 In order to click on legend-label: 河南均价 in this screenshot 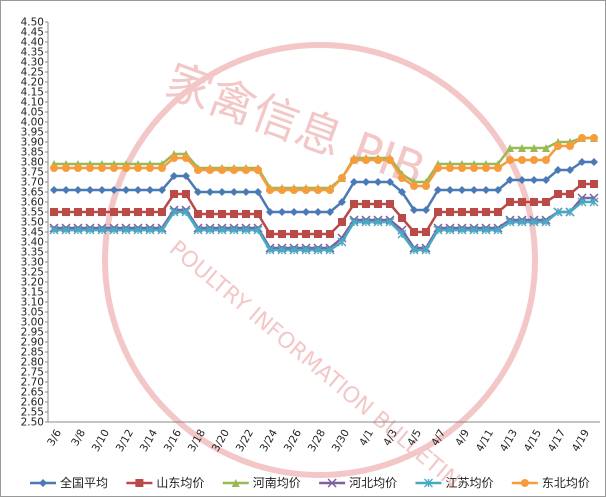, I will do `click(277, 482)`.